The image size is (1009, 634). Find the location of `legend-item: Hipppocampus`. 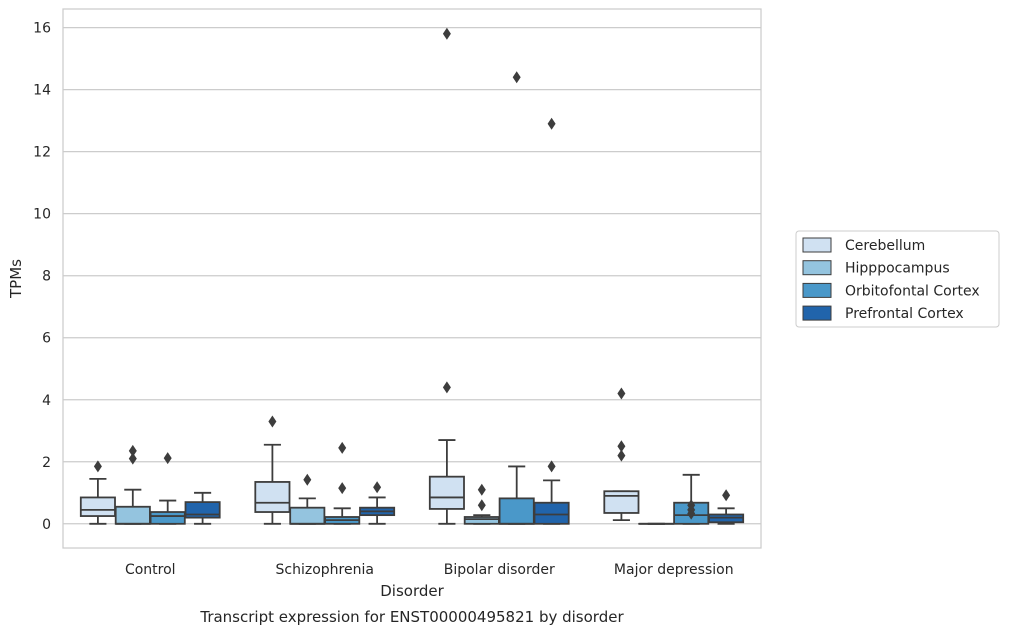

legend-item: Hipppocampus is located at coordinates (876, 268).